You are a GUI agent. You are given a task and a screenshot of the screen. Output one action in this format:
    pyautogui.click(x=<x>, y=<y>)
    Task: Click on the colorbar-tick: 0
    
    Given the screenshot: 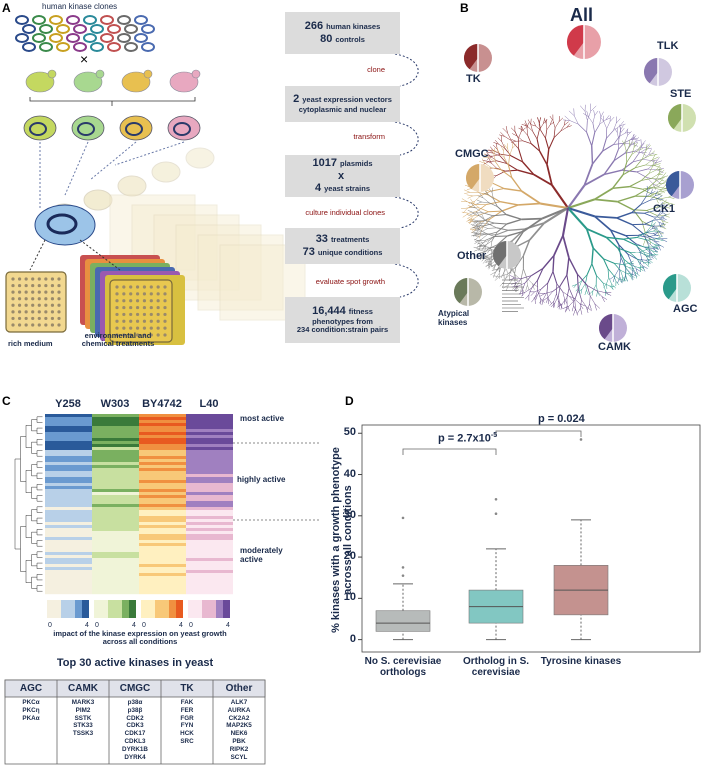 What is the action you would take?
    pyautogui.click(x=97, y=625)
    